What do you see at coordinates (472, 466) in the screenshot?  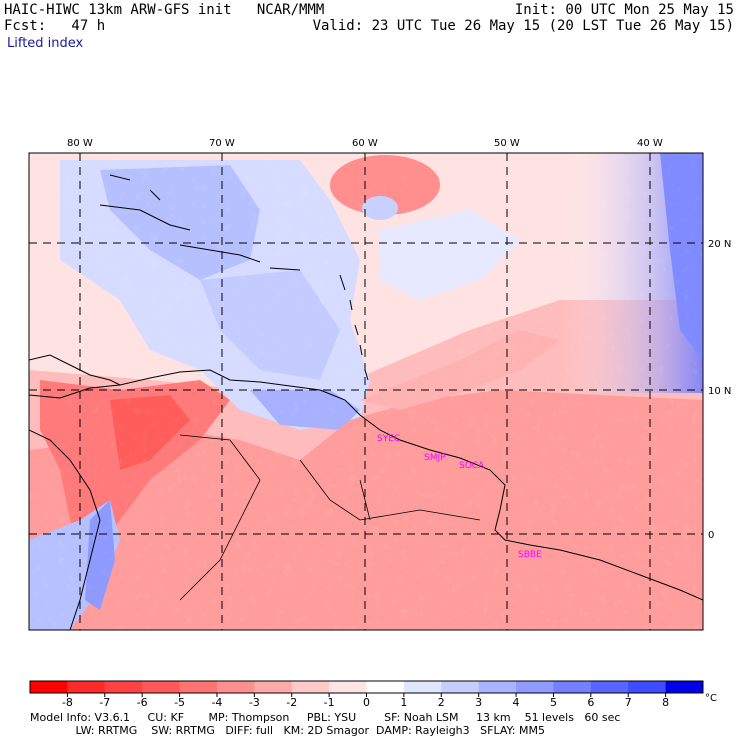 I see `station-label: SOCA` at bounding box center [472, 466].